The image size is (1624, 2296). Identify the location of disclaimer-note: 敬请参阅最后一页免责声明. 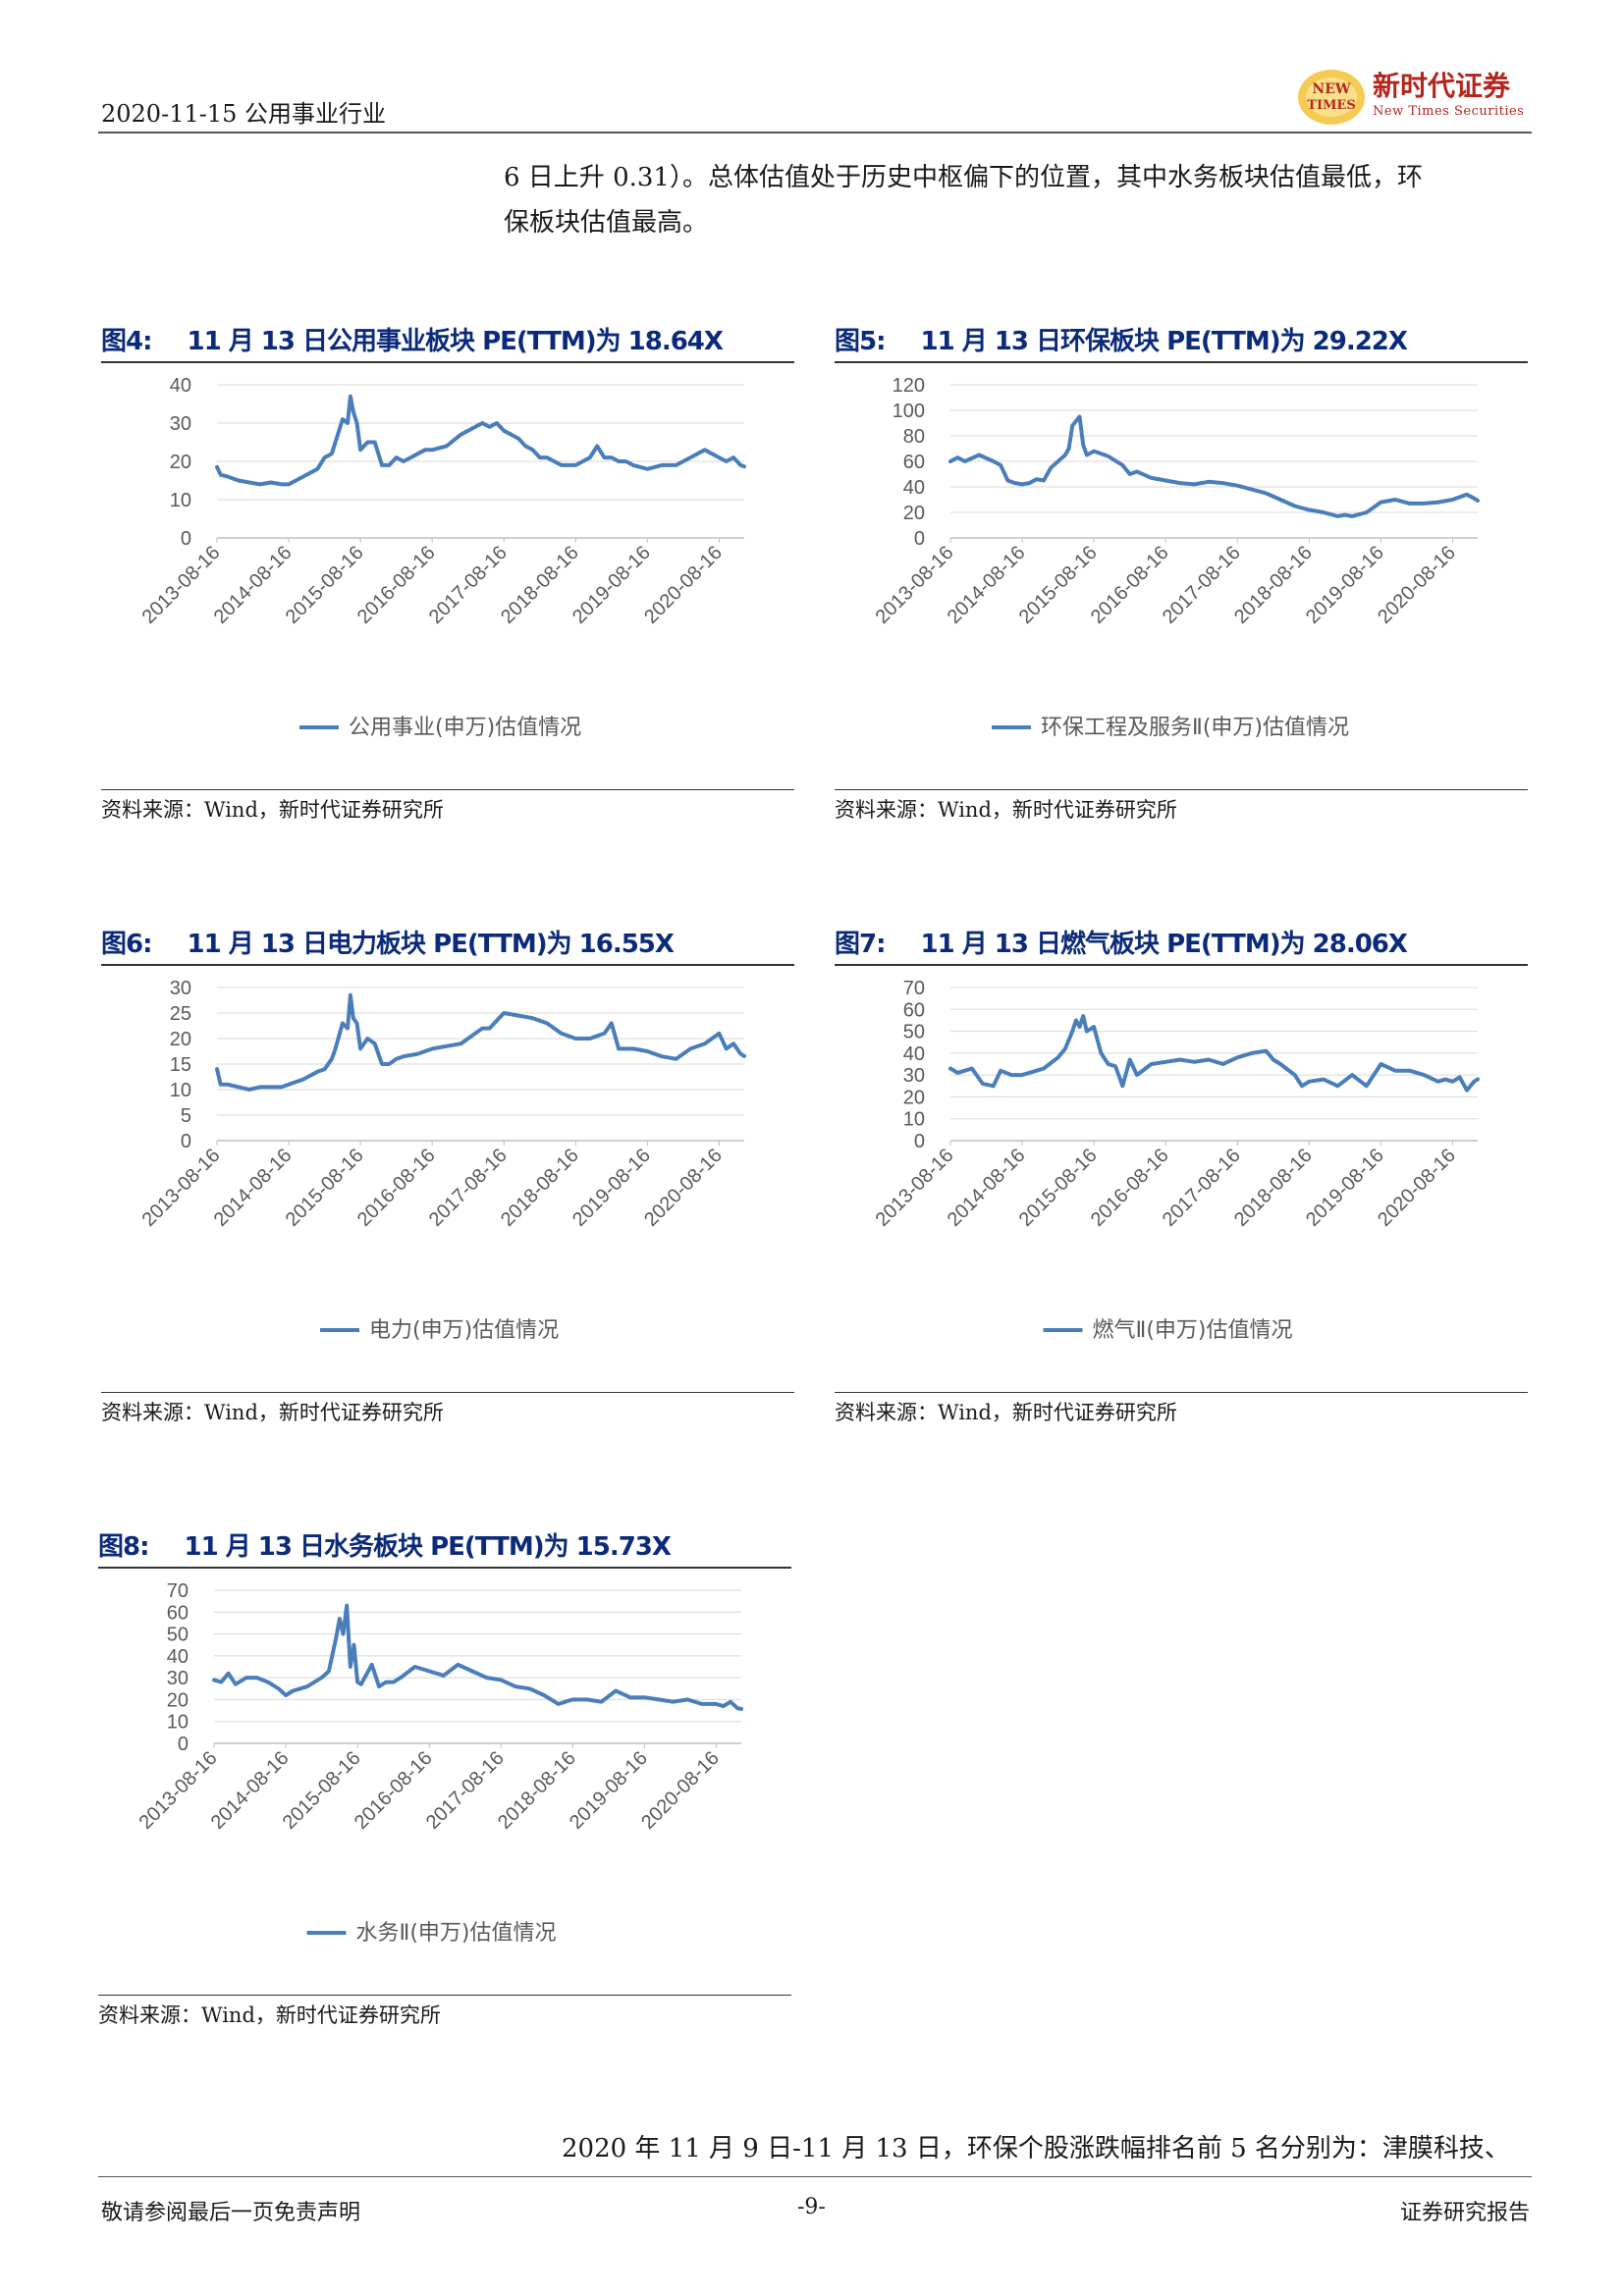
(231, 2213).